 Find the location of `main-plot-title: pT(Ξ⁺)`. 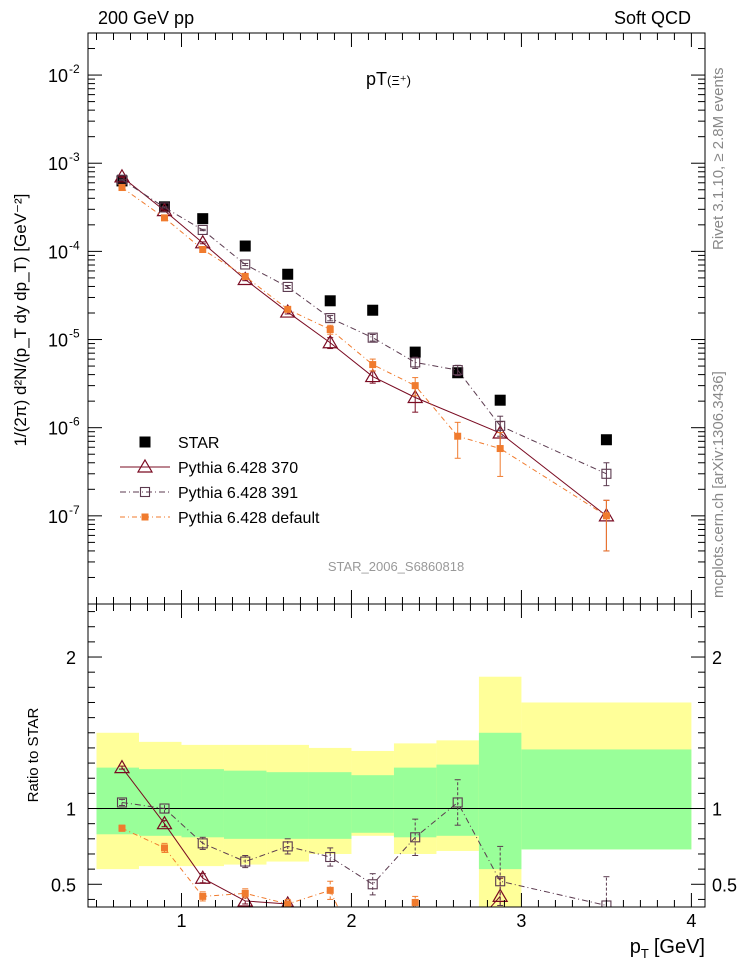

main-plot-title: pT(Ξ⁺) is located at coordinates (388, 79).